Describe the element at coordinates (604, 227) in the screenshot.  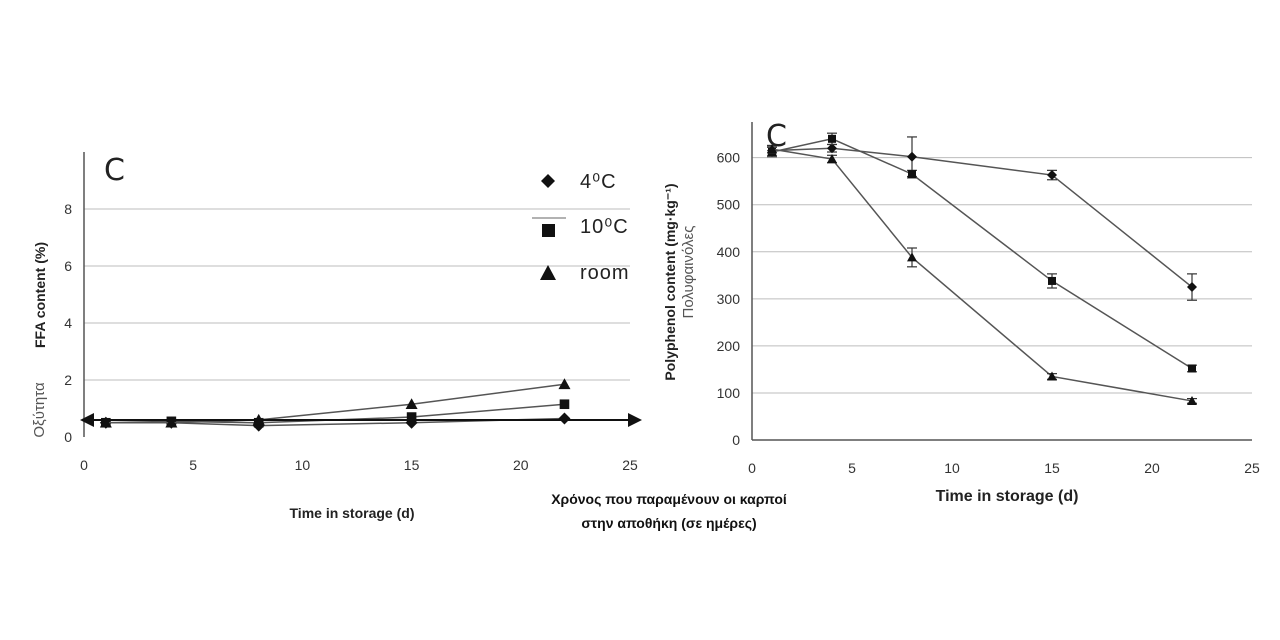
I see `legend-label-10c: 10⁰C` at that location.